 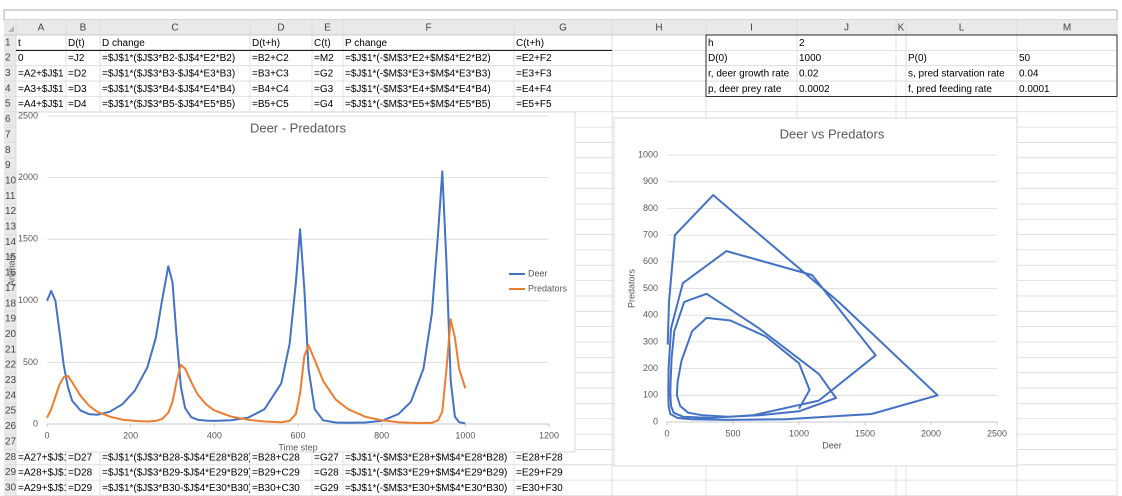 What do you see at coordinates (270, 74) in the screenshot?
I see `cell-text: =B3+C3` at bounding box center [270, 74].